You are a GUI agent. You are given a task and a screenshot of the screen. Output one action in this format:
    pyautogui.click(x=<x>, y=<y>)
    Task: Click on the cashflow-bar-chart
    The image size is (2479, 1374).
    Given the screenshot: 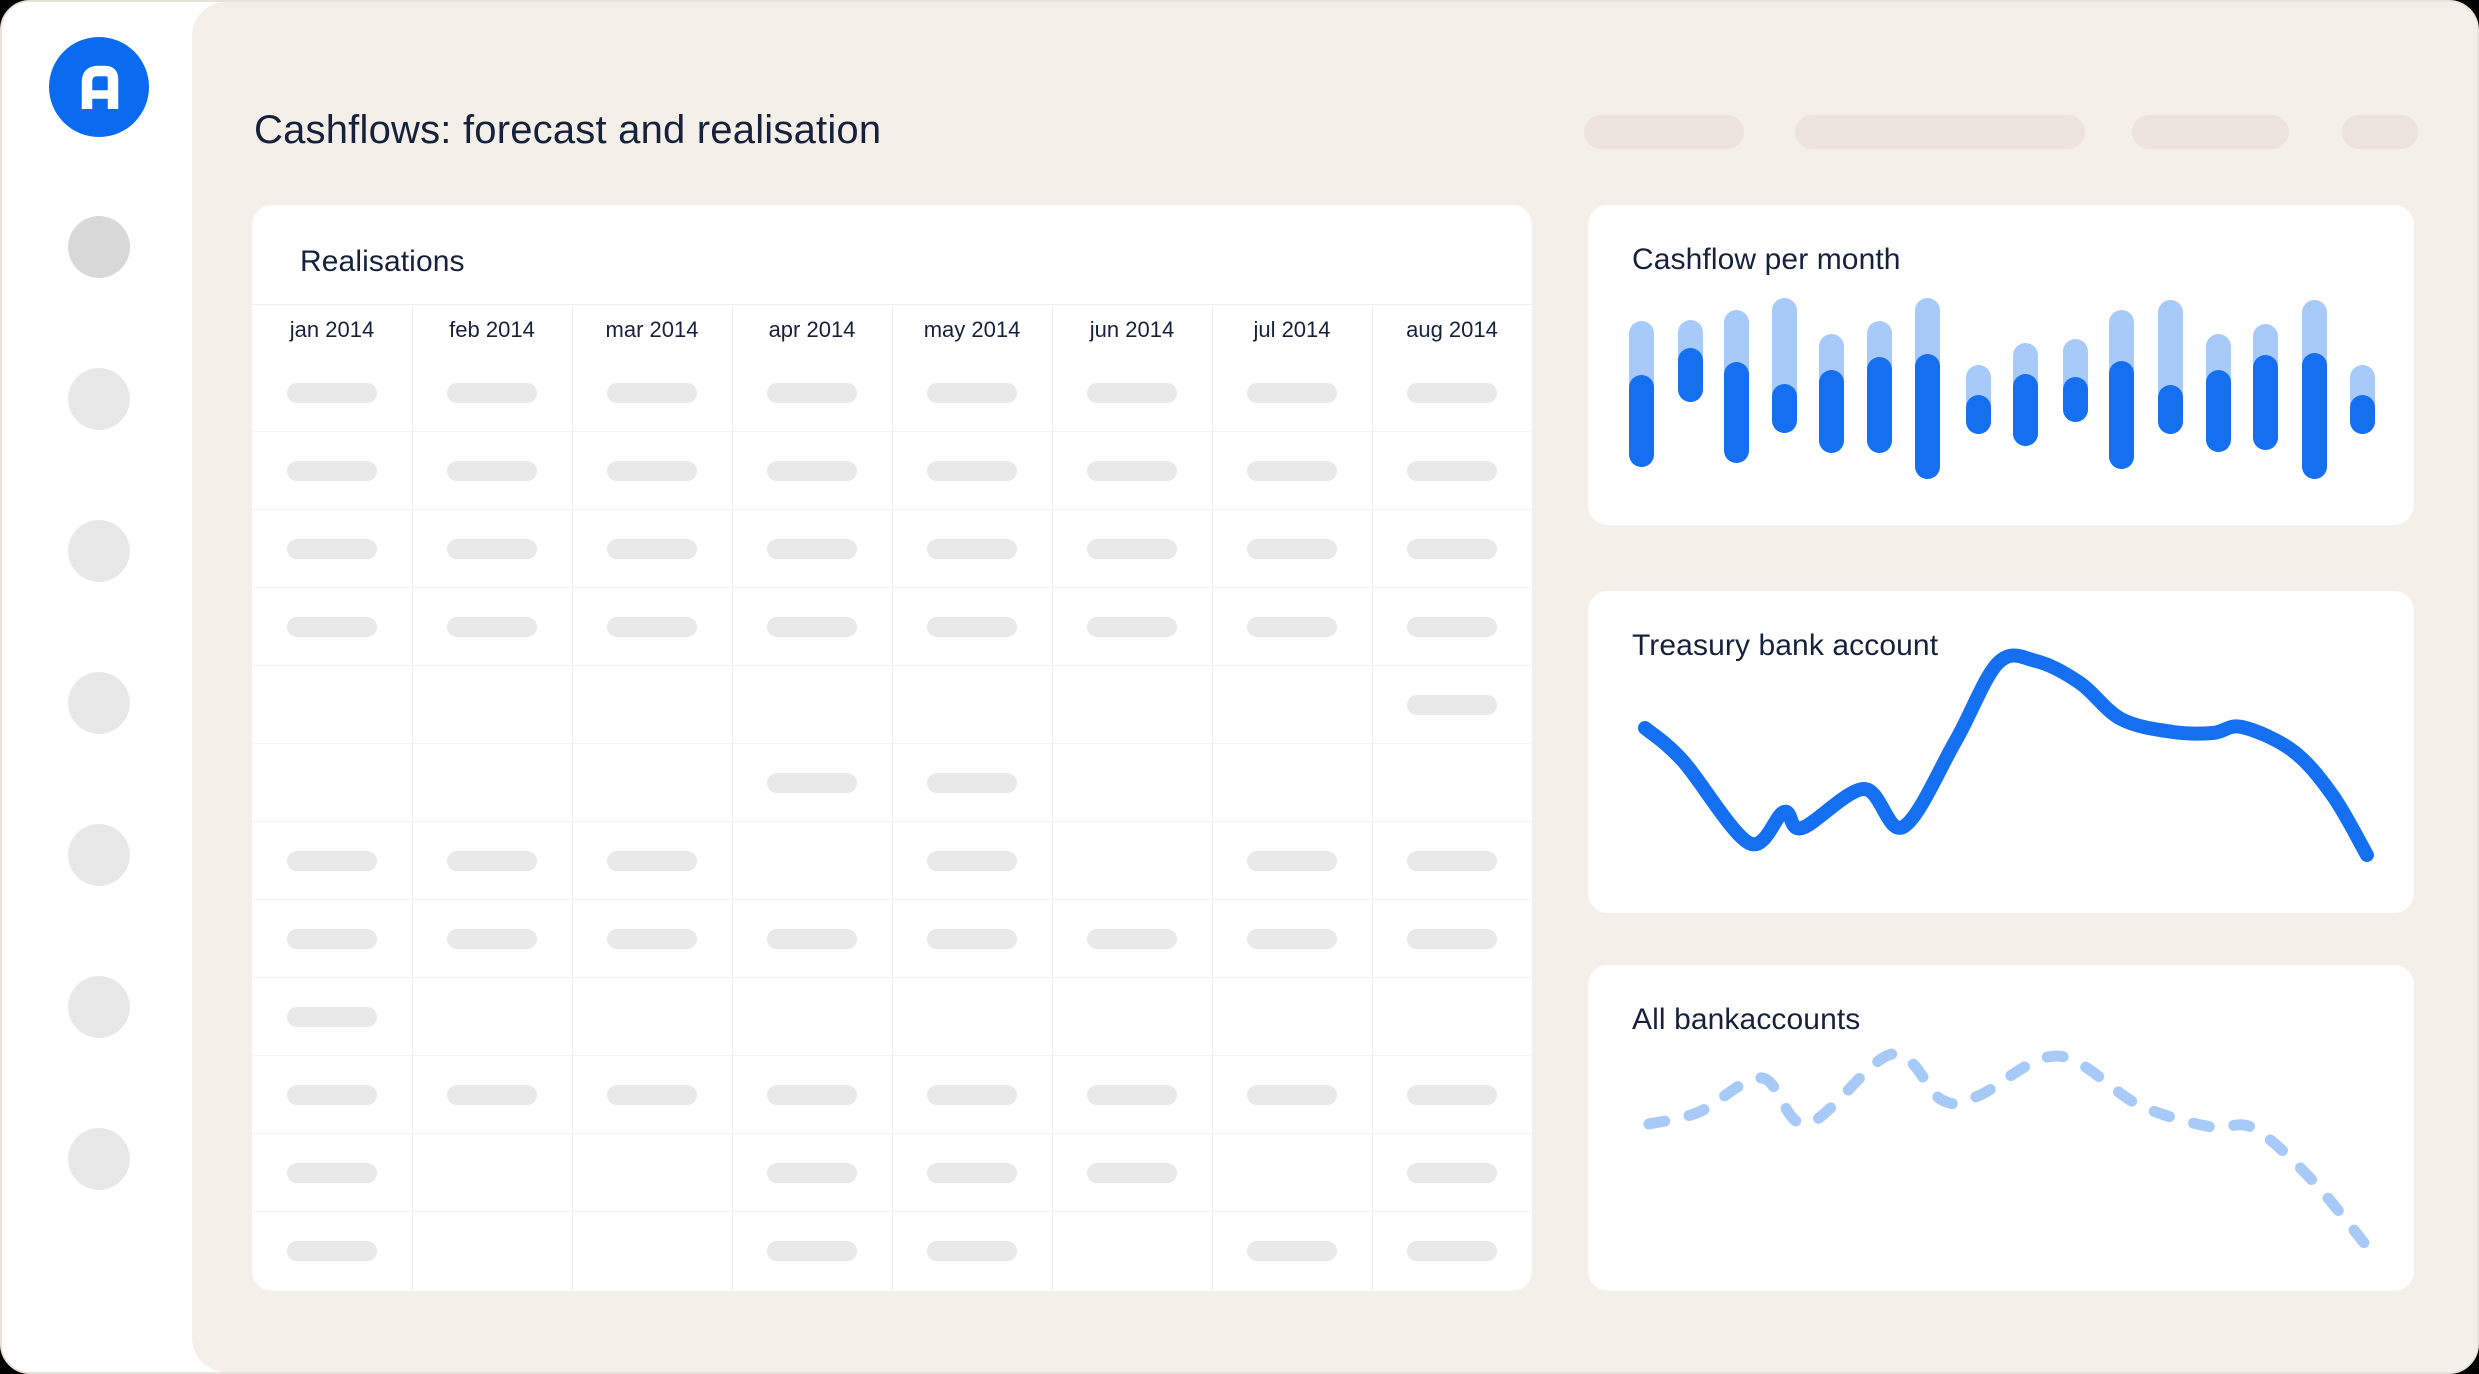 What is the action you would take?
    pyautogui.click(x=2001, y=365)
    